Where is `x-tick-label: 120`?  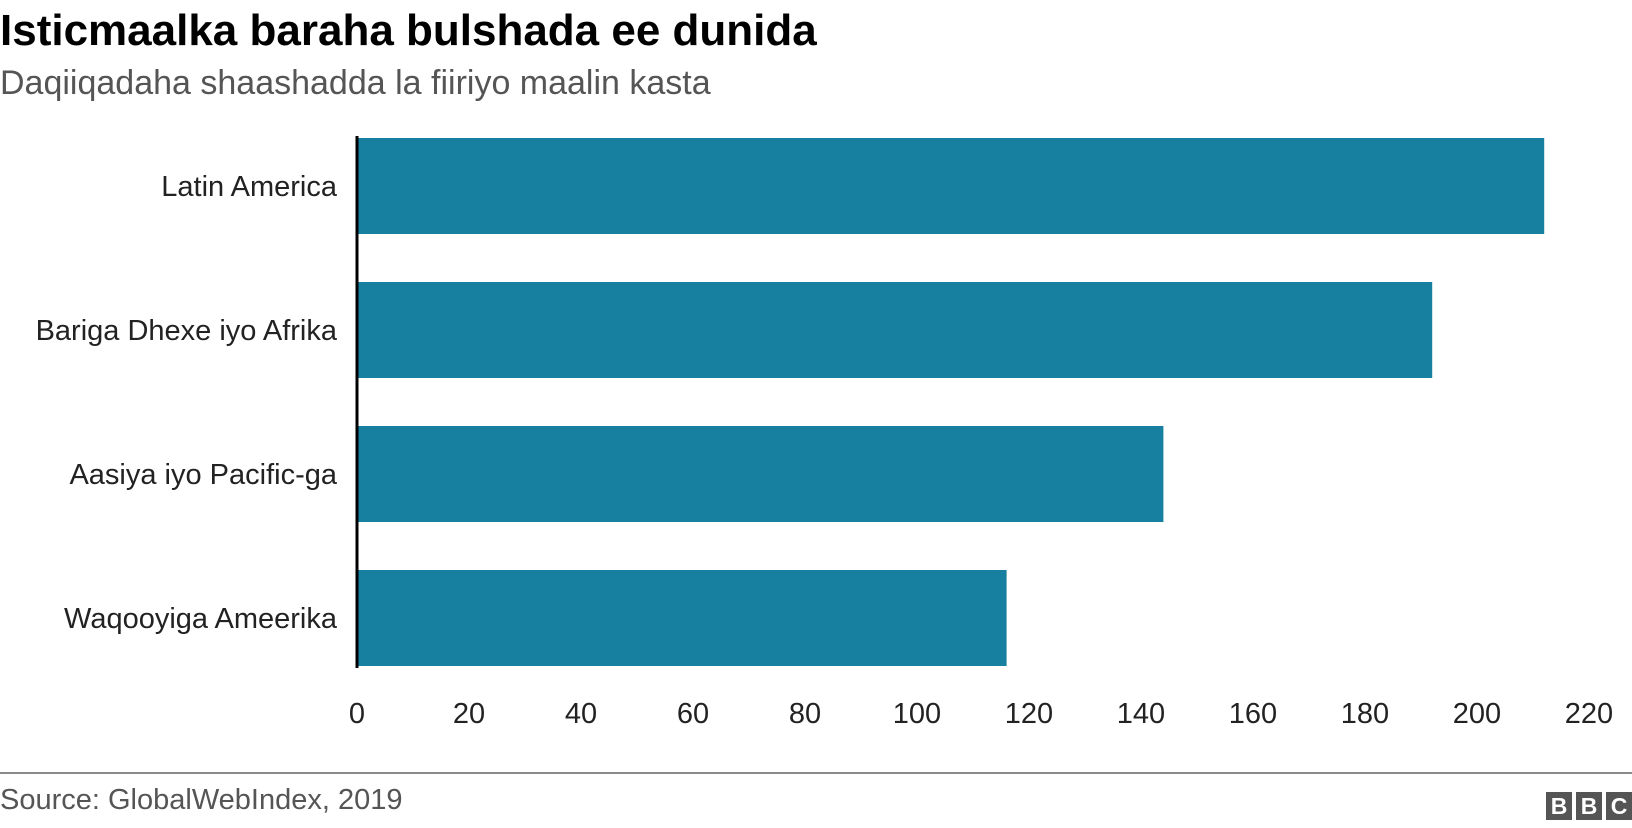
x-tick-label: 120 is located at coordinates (1029, 714).